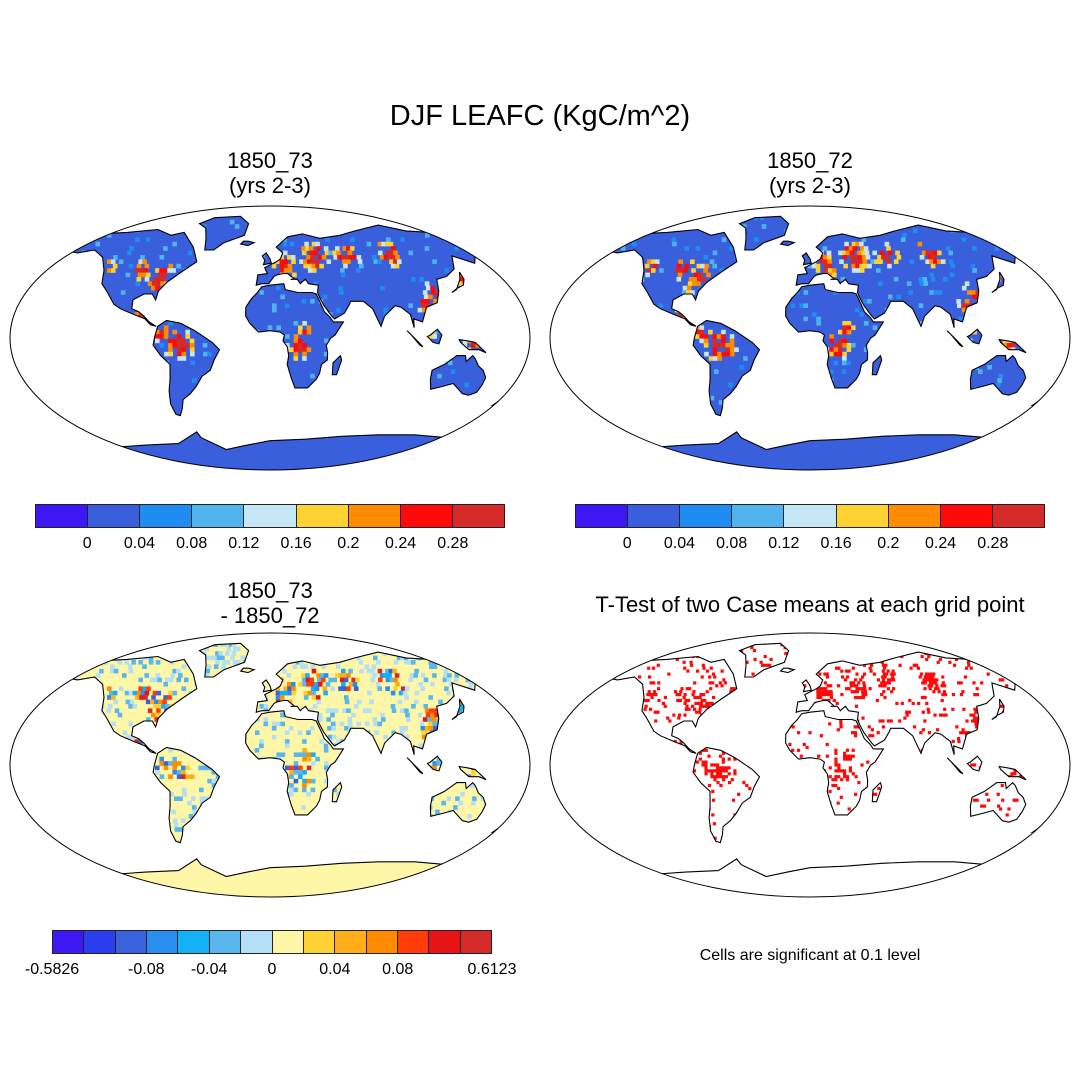  I want to click on panel-3-title: 1850_73 - 1850_72, so click(270, 603).